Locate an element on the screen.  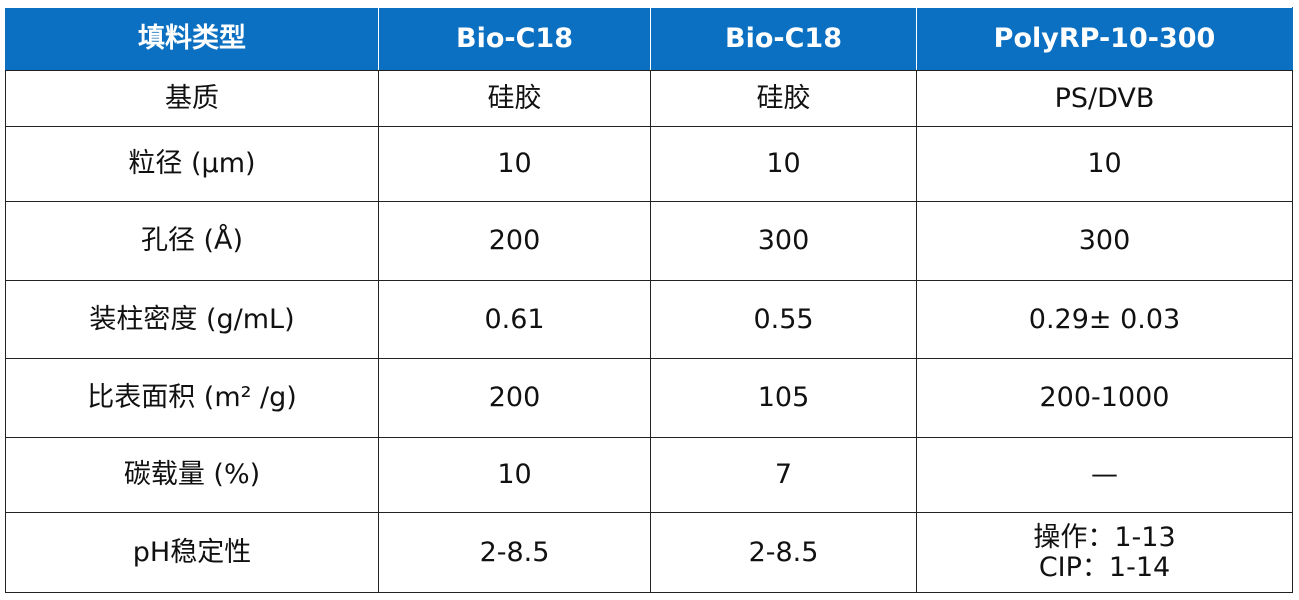
table-cell: 7 is located at coordinates (783, 475).